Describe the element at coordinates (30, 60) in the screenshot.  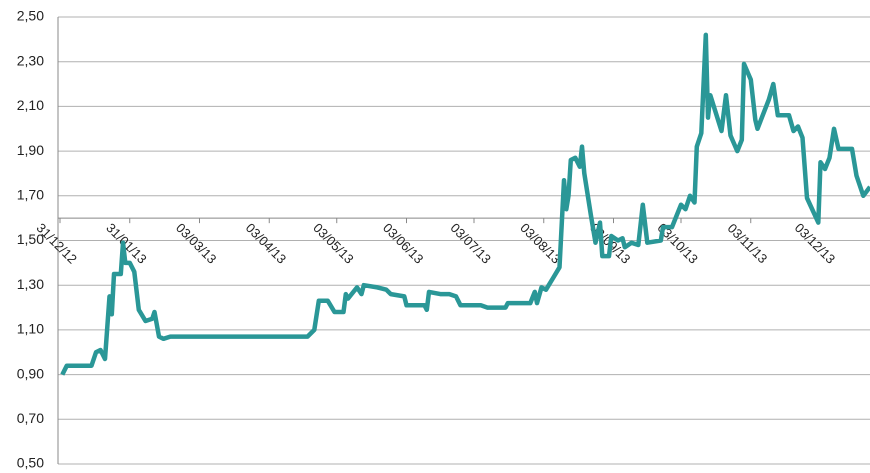
I see `y-tick-label: 2,30` at that location.